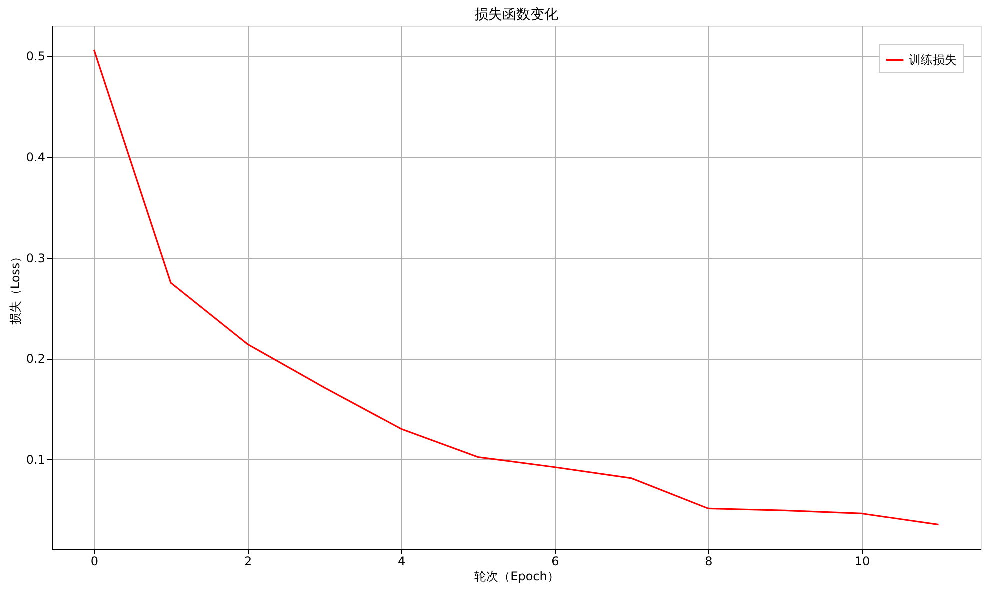 The width and height of the screenshot is (989, 590). Describe the element at coordinates (402, 561) in the screenshot. I see `x-tick-label: 4` at that location.